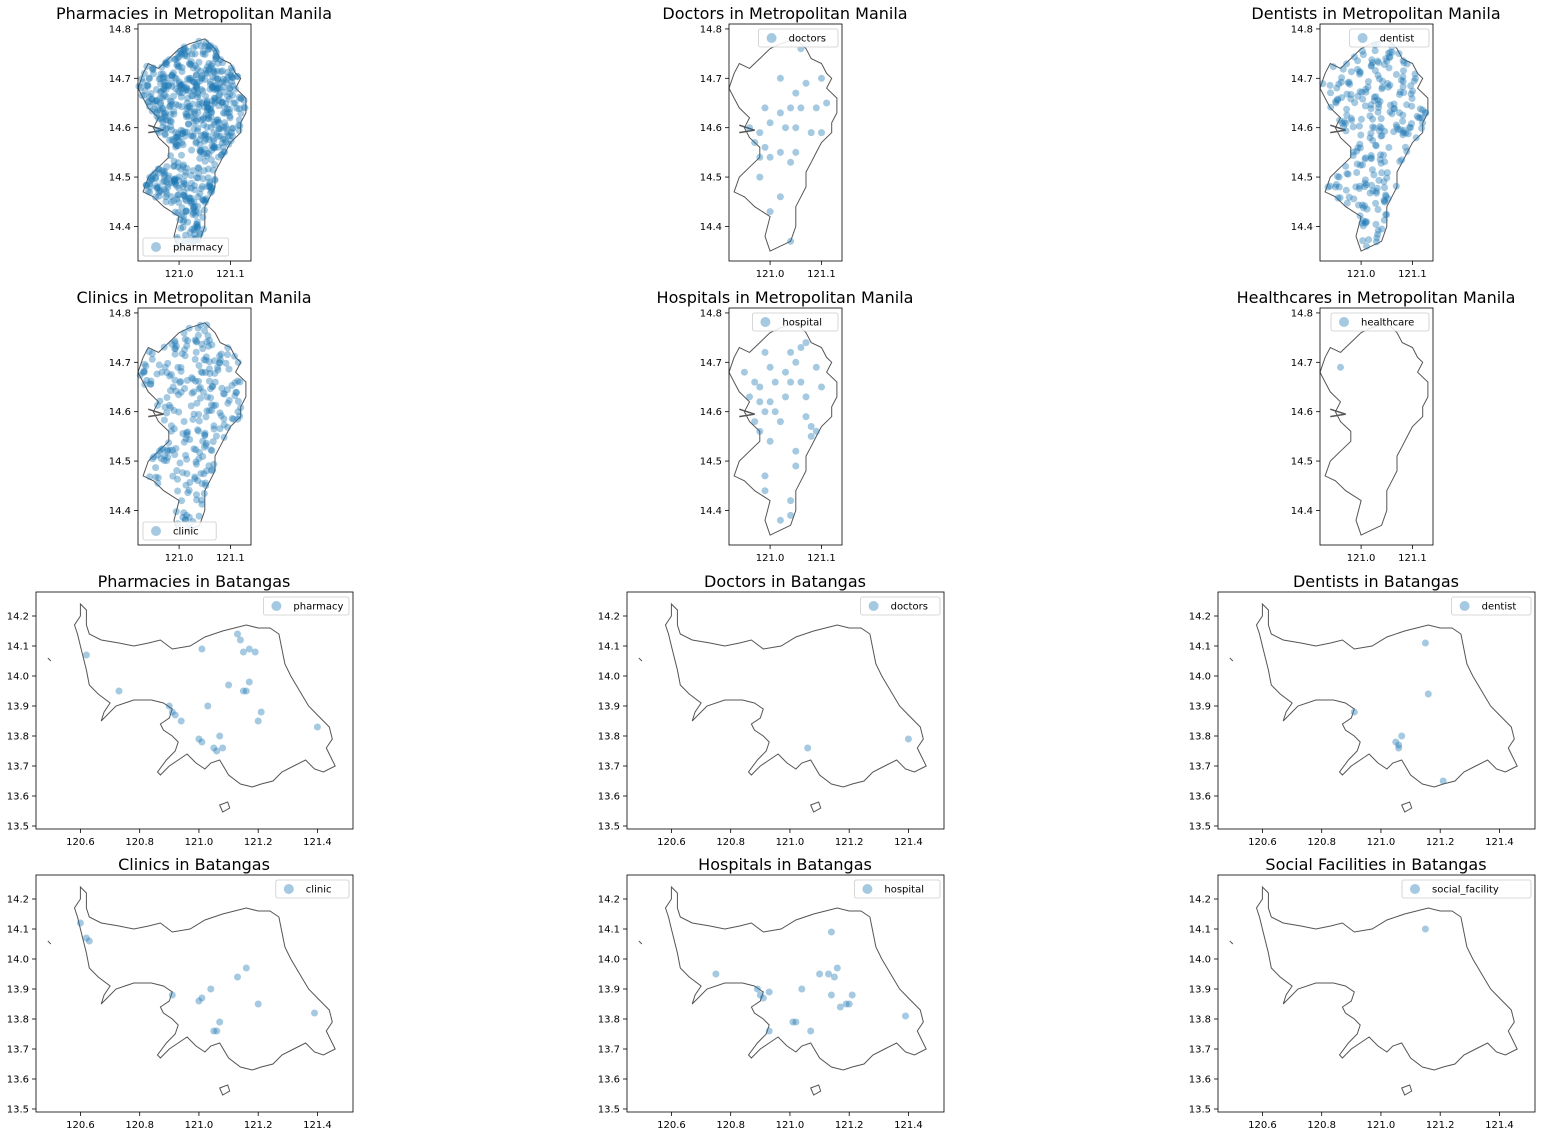 This screenshot has width=1541, height=1136. Describe the element at coordinates (120, 227) in the screenshot. I see `y-tick-label: 14.4` at that location.